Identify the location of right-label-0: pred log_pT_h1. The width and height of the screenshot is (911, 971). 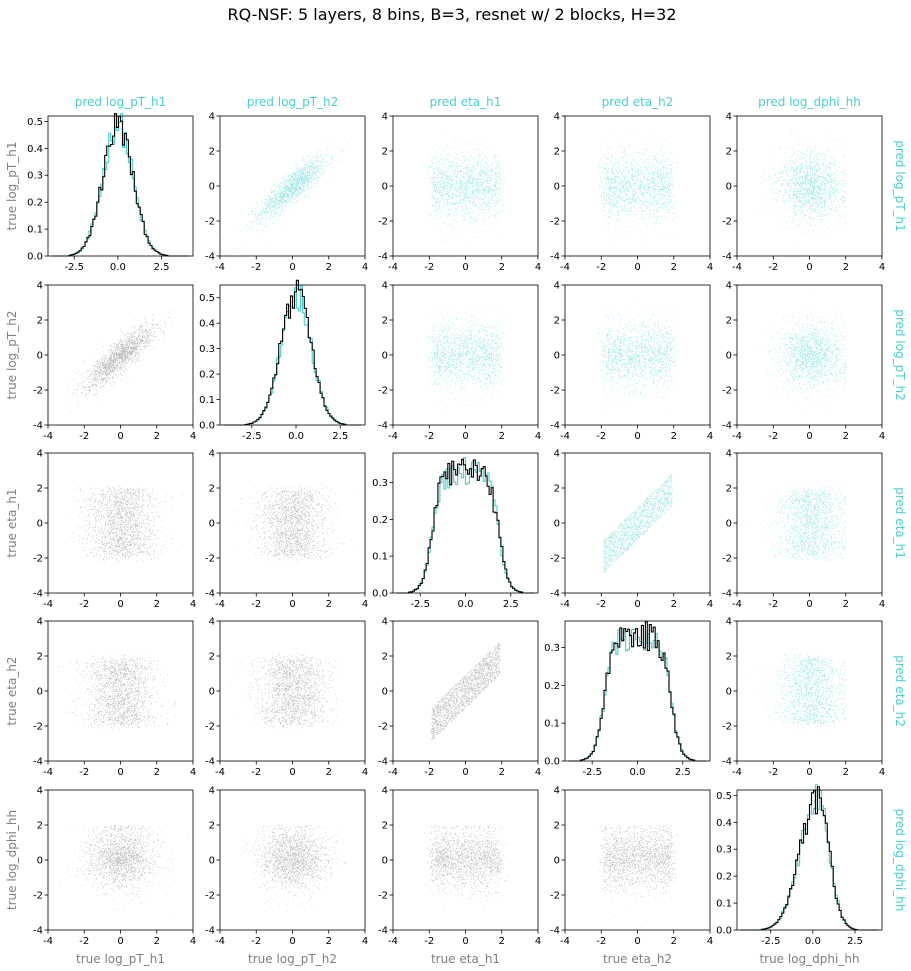
(900, 186).